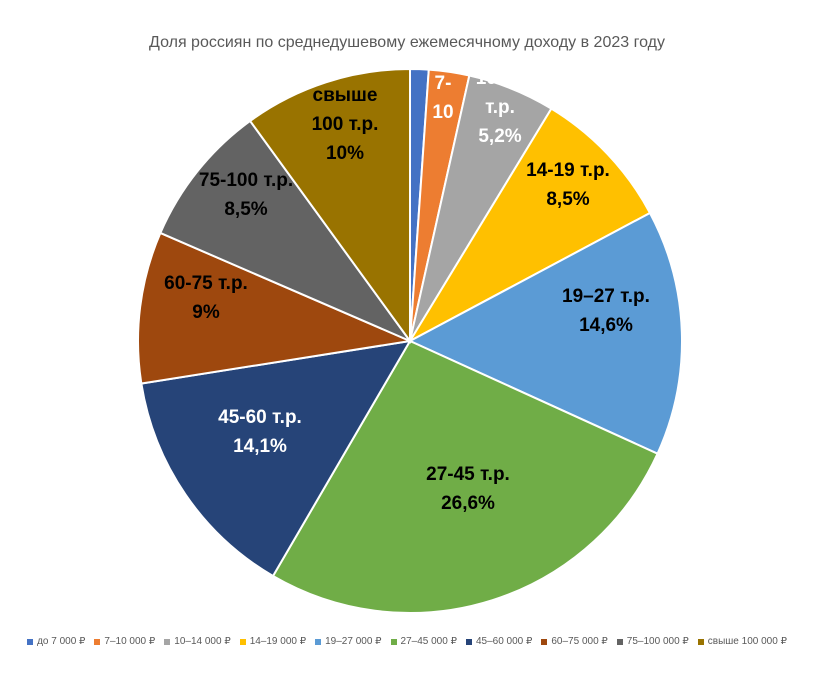 The width and height of the screenshot is (814, 682). I want to click on slice-data-label: 14-19 т.р. 8,5%, so click(568, 185).